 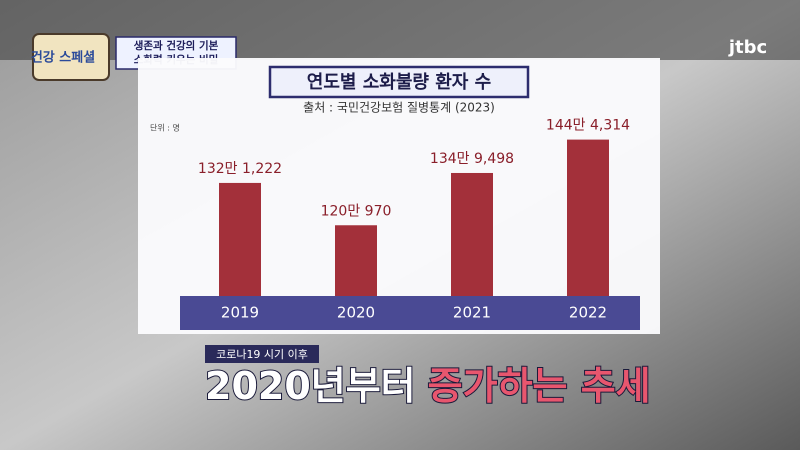 I want to click on caption-tag: 코로나19 시기 이후, so click(x=262, y=354).